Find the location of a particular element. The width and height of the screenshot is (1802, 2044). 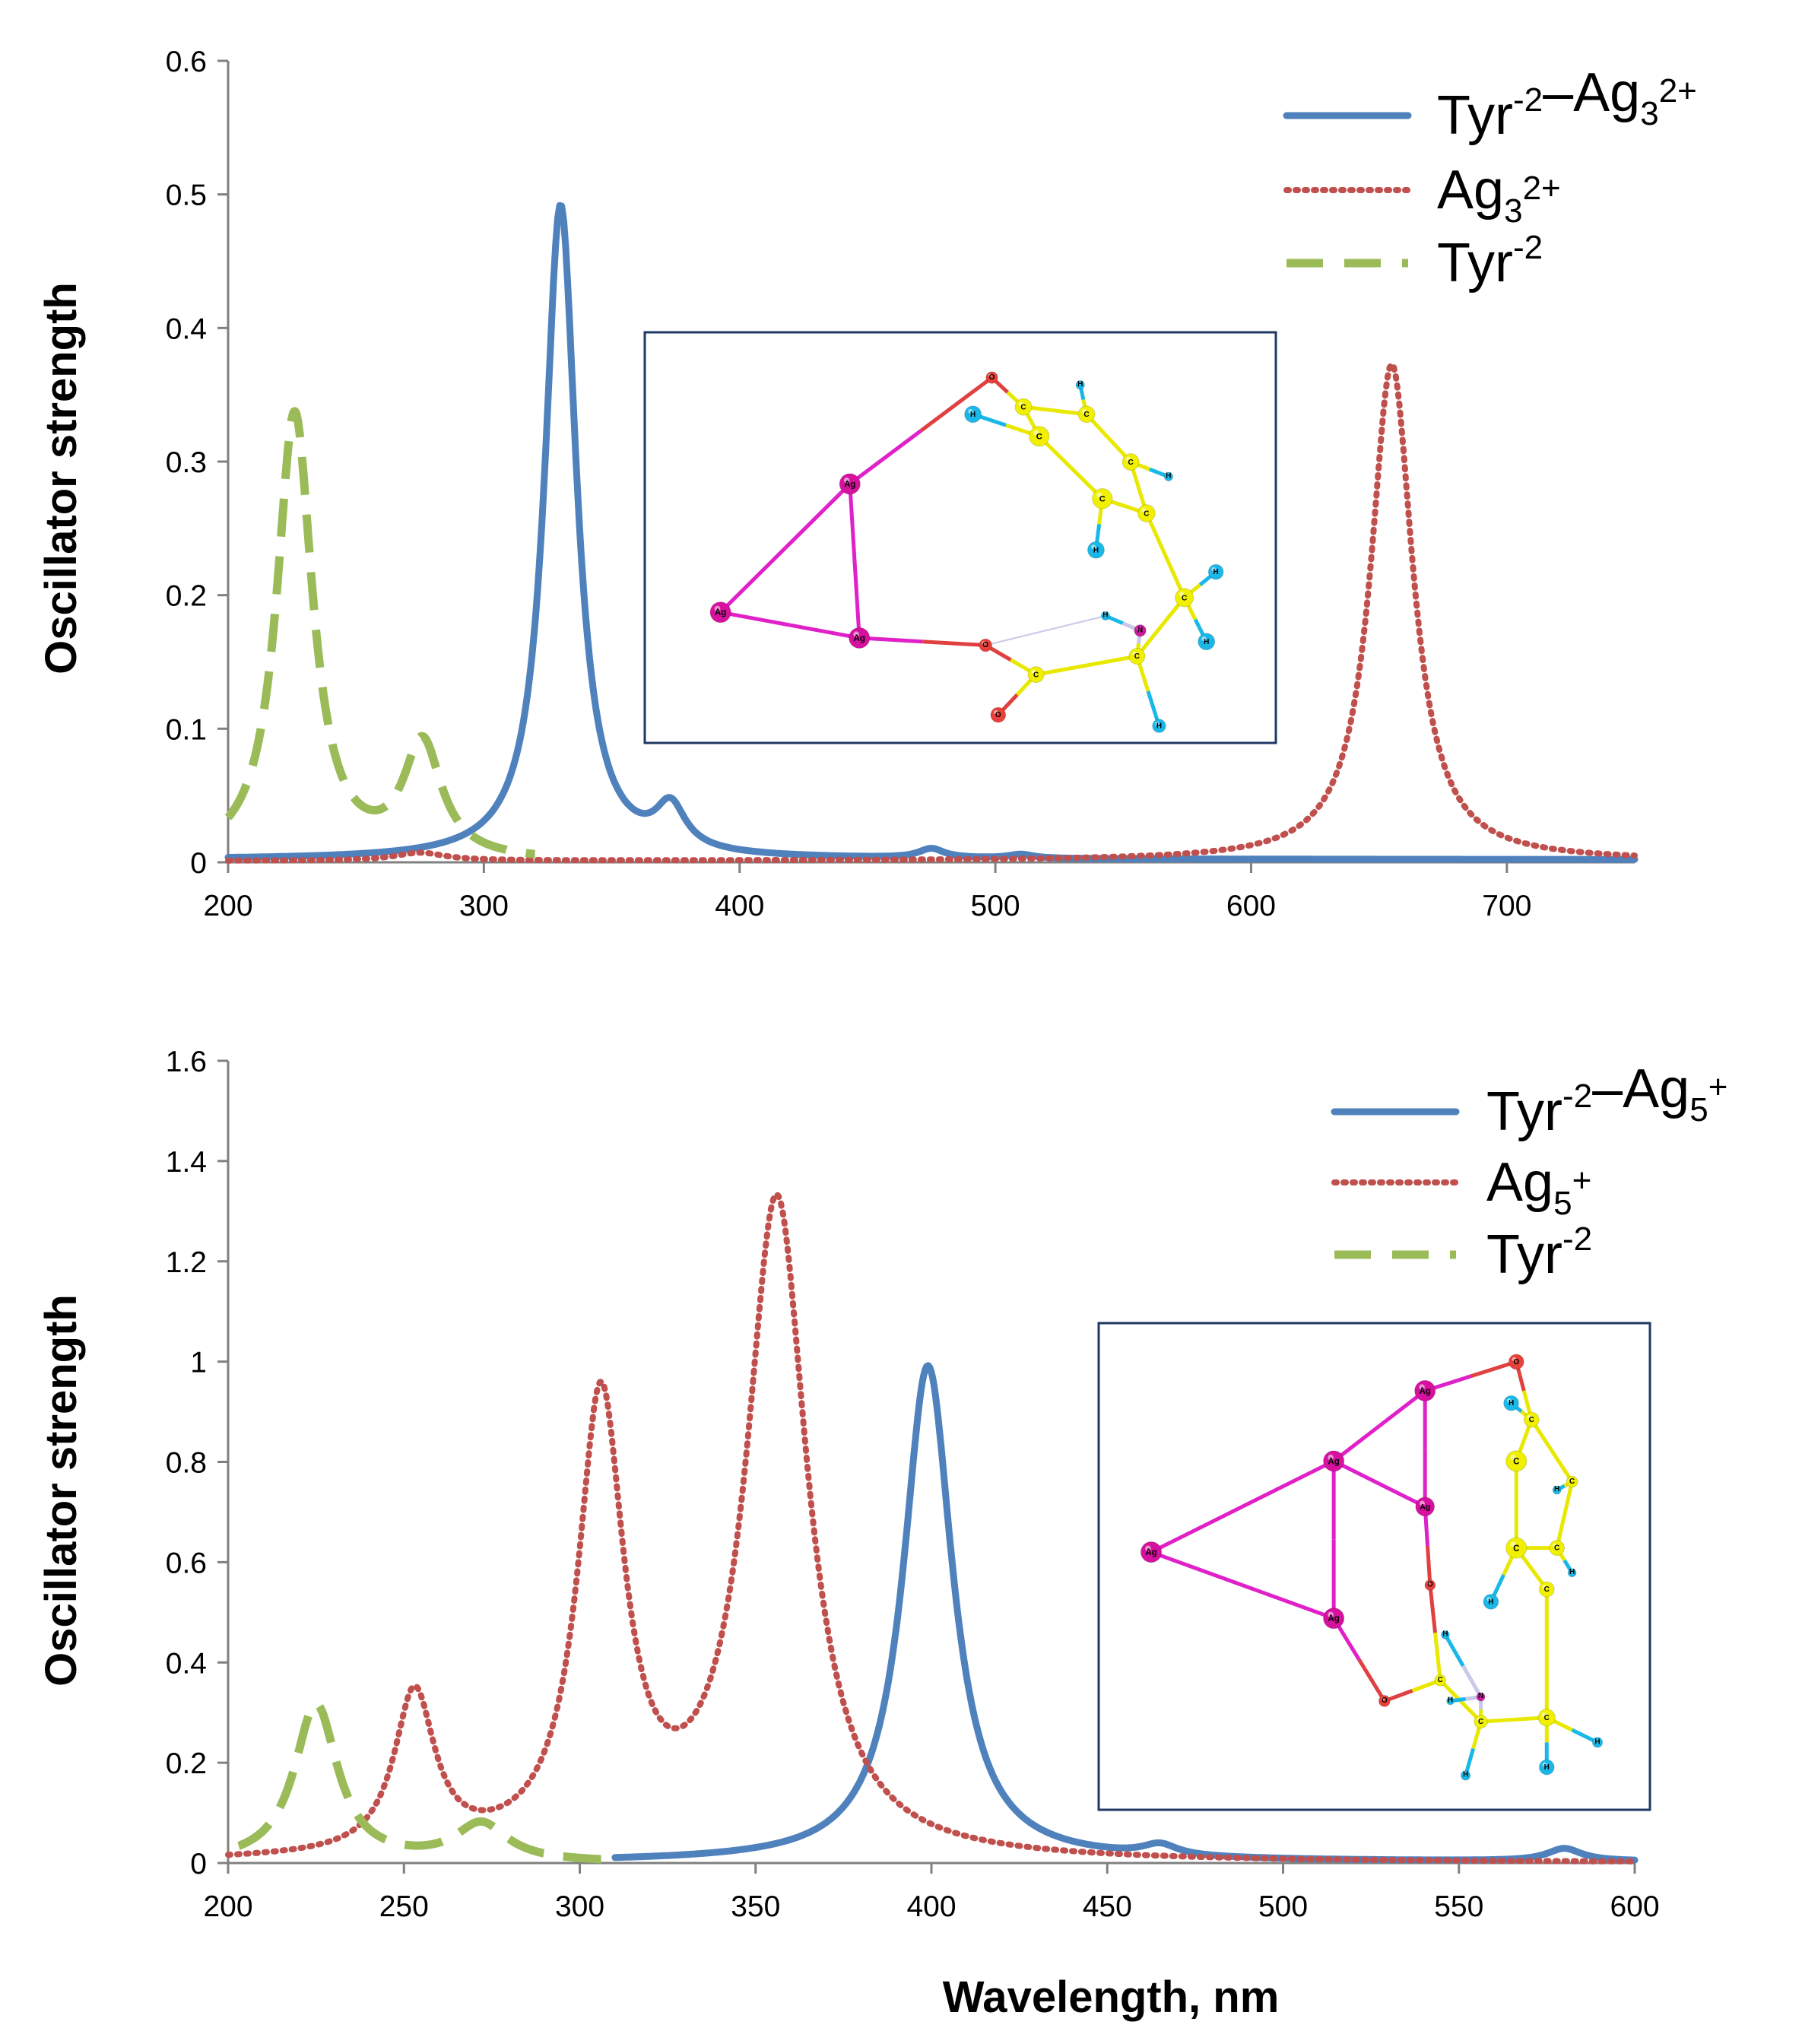

y-tick-label: 0 is located at coordinates (198, 1864).